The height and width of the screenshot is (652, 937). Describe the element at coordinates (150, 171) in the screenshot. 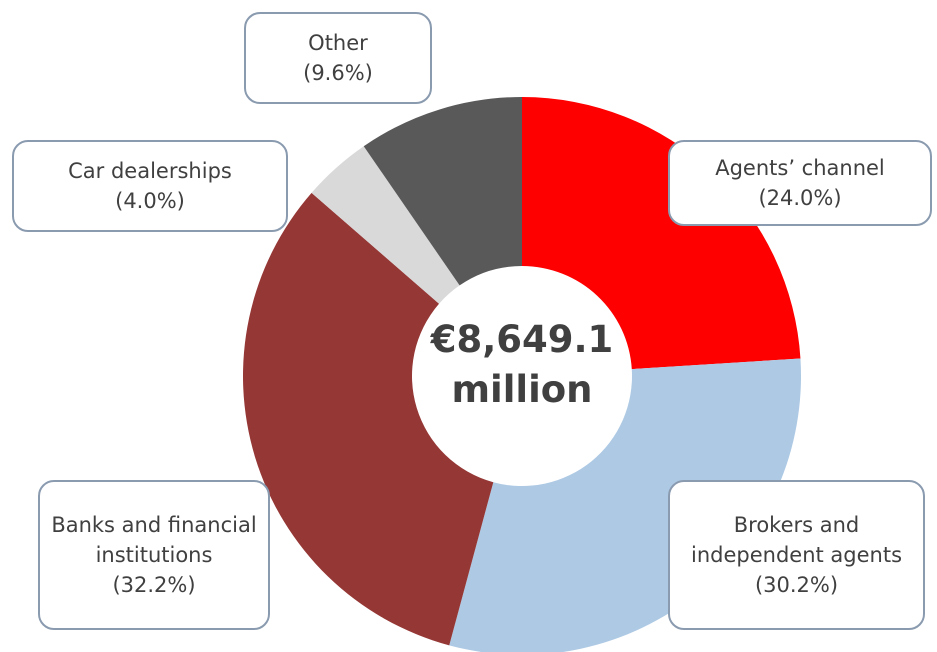

I see `category-name: Car dealerships` at that location.